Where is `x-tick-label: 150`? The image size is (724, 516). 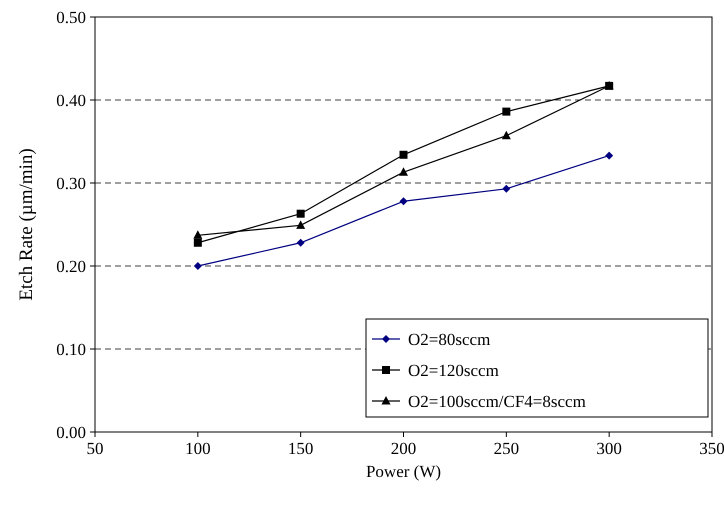
x-tick-label: 150 is located at coordinates (301, 448).